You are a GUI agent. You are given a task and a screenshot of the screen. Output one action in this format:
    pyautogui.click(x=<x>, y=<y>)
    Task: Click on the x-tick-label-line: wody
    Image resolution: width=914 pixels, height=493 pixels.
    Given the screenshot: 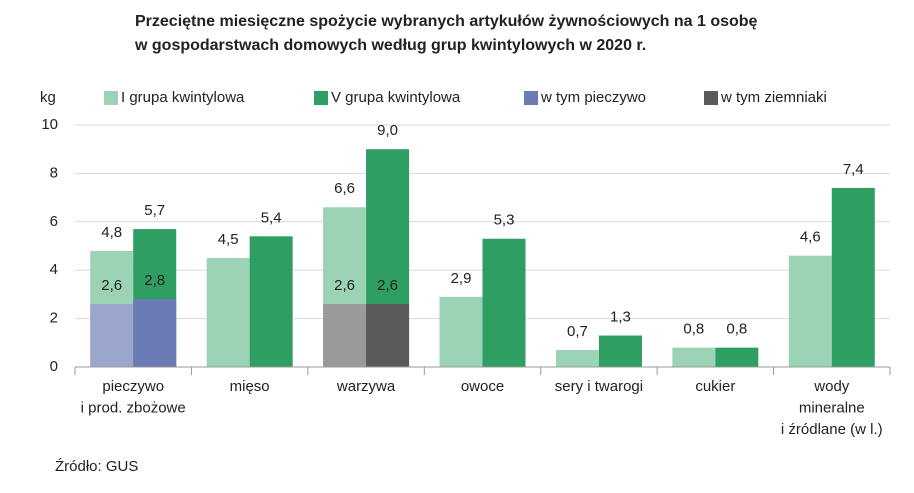 What is the action you would take?
    pyautogui.click(x=831, y=386)
    